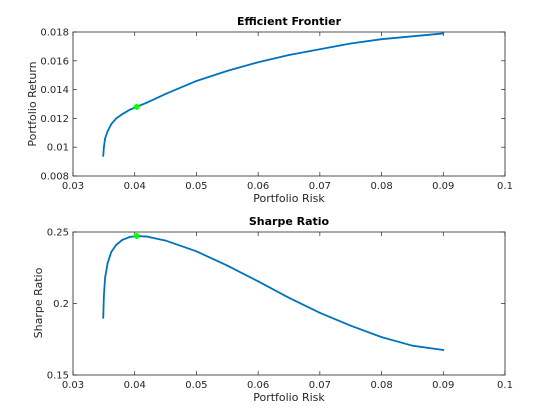 The height and width of the screenshot is (420, 560). Describe the element at coordinates (58, 376) in the screenshot. I see `y-tick-label: 0.15` at that location.